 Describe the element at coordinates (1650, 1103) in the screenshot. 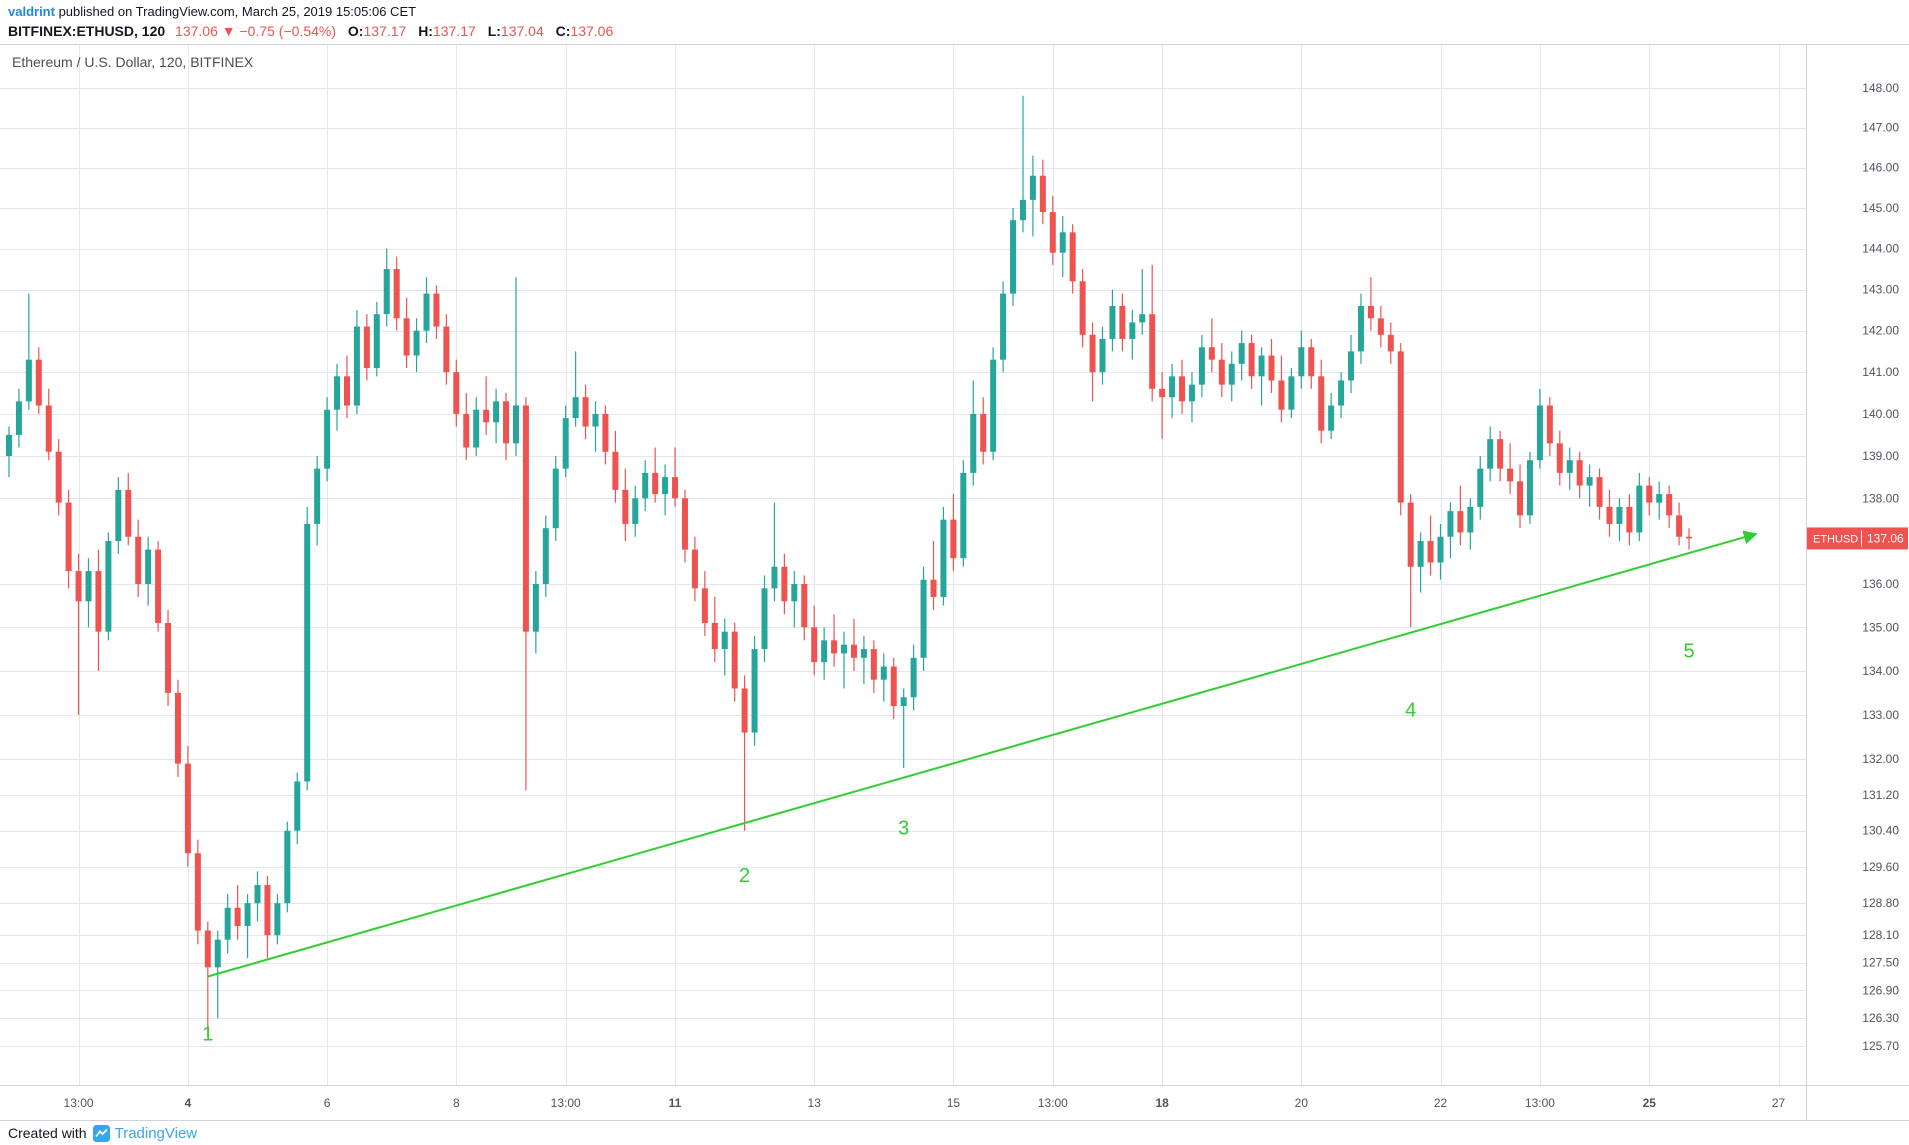

I see `time-tick-label: 25` at that location.